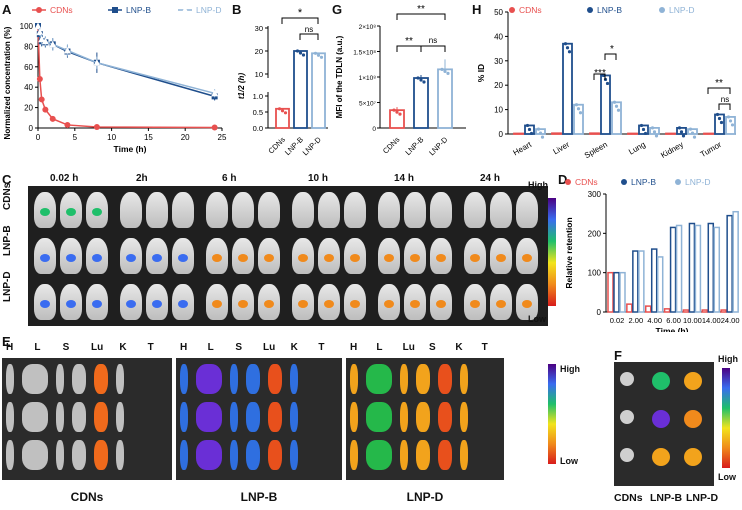  Describe the element at coordinates (512, 10) in the screenshot. I see `legend-marker-cdns` at that location.